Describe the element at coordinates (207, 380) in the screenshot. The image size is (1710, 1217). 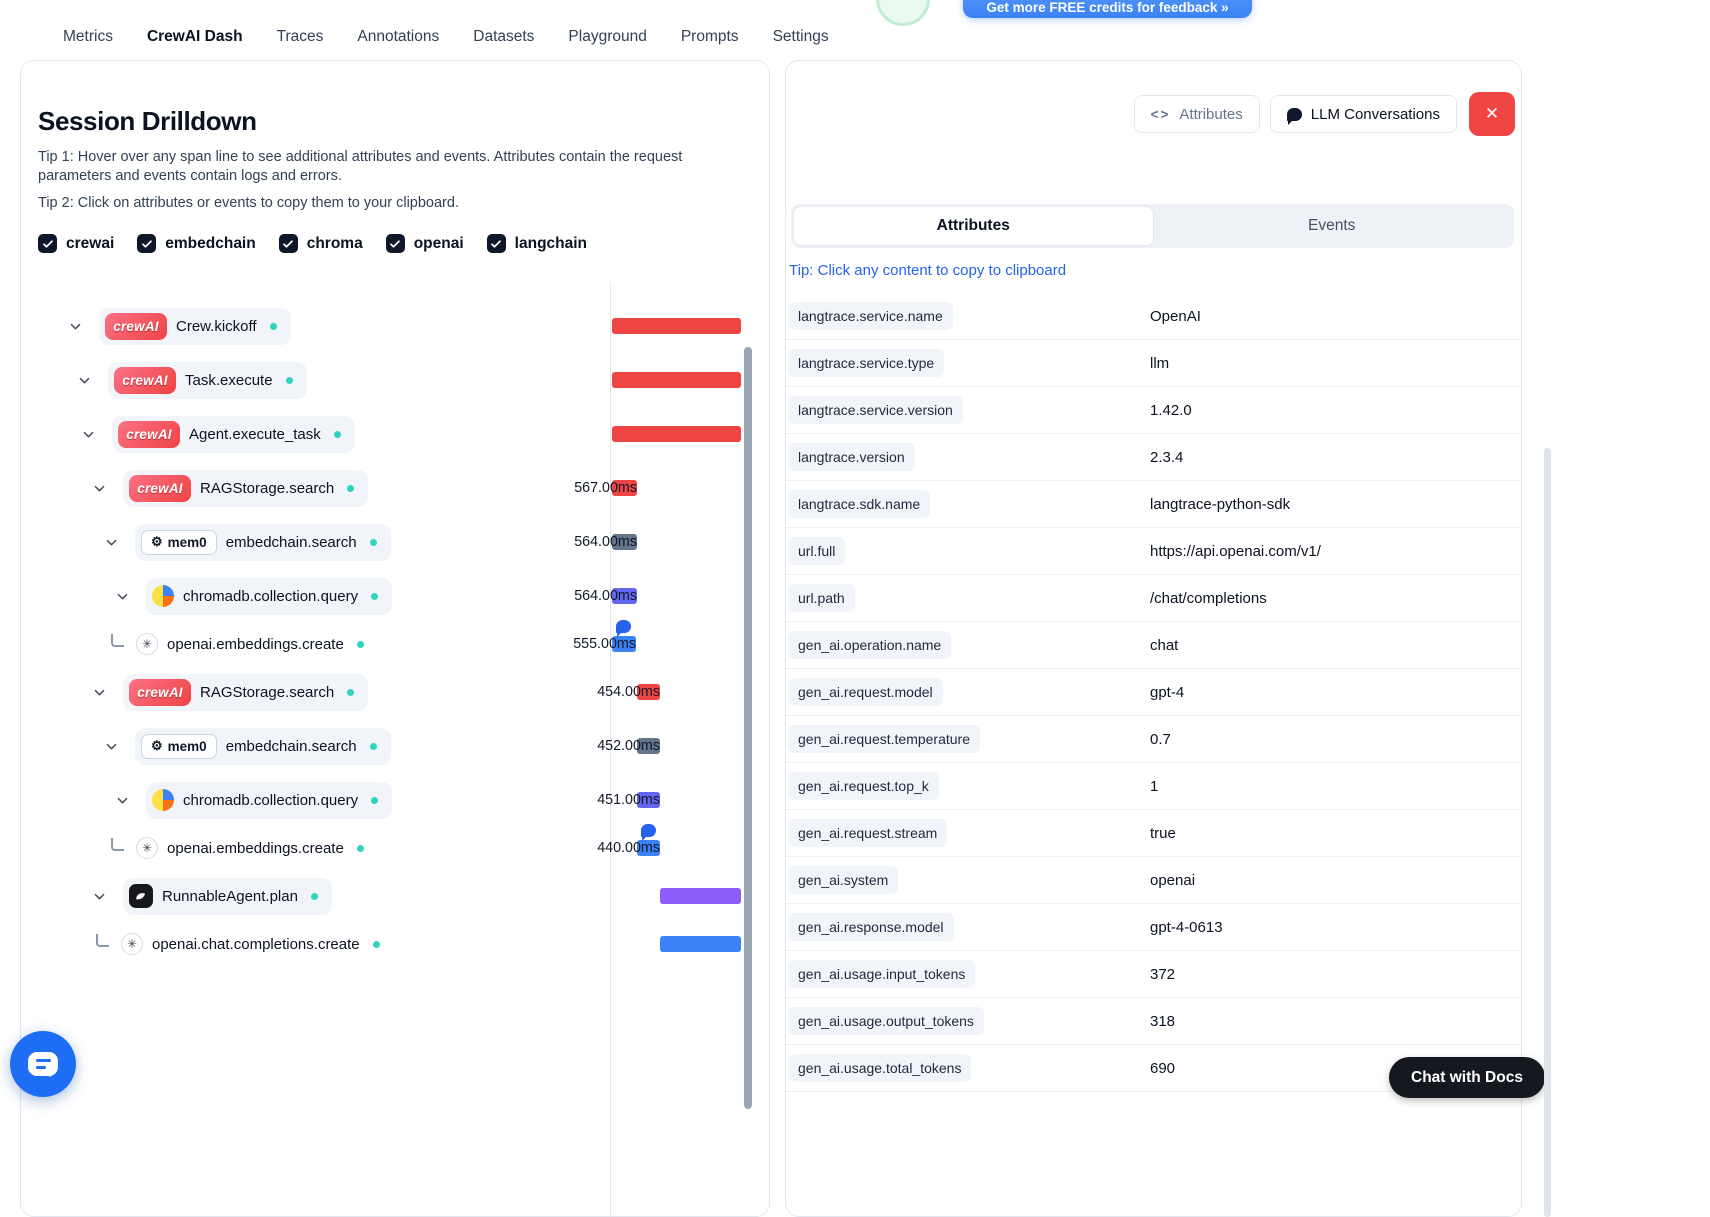
I see `span-label: crewAI Task.execute` at that location.